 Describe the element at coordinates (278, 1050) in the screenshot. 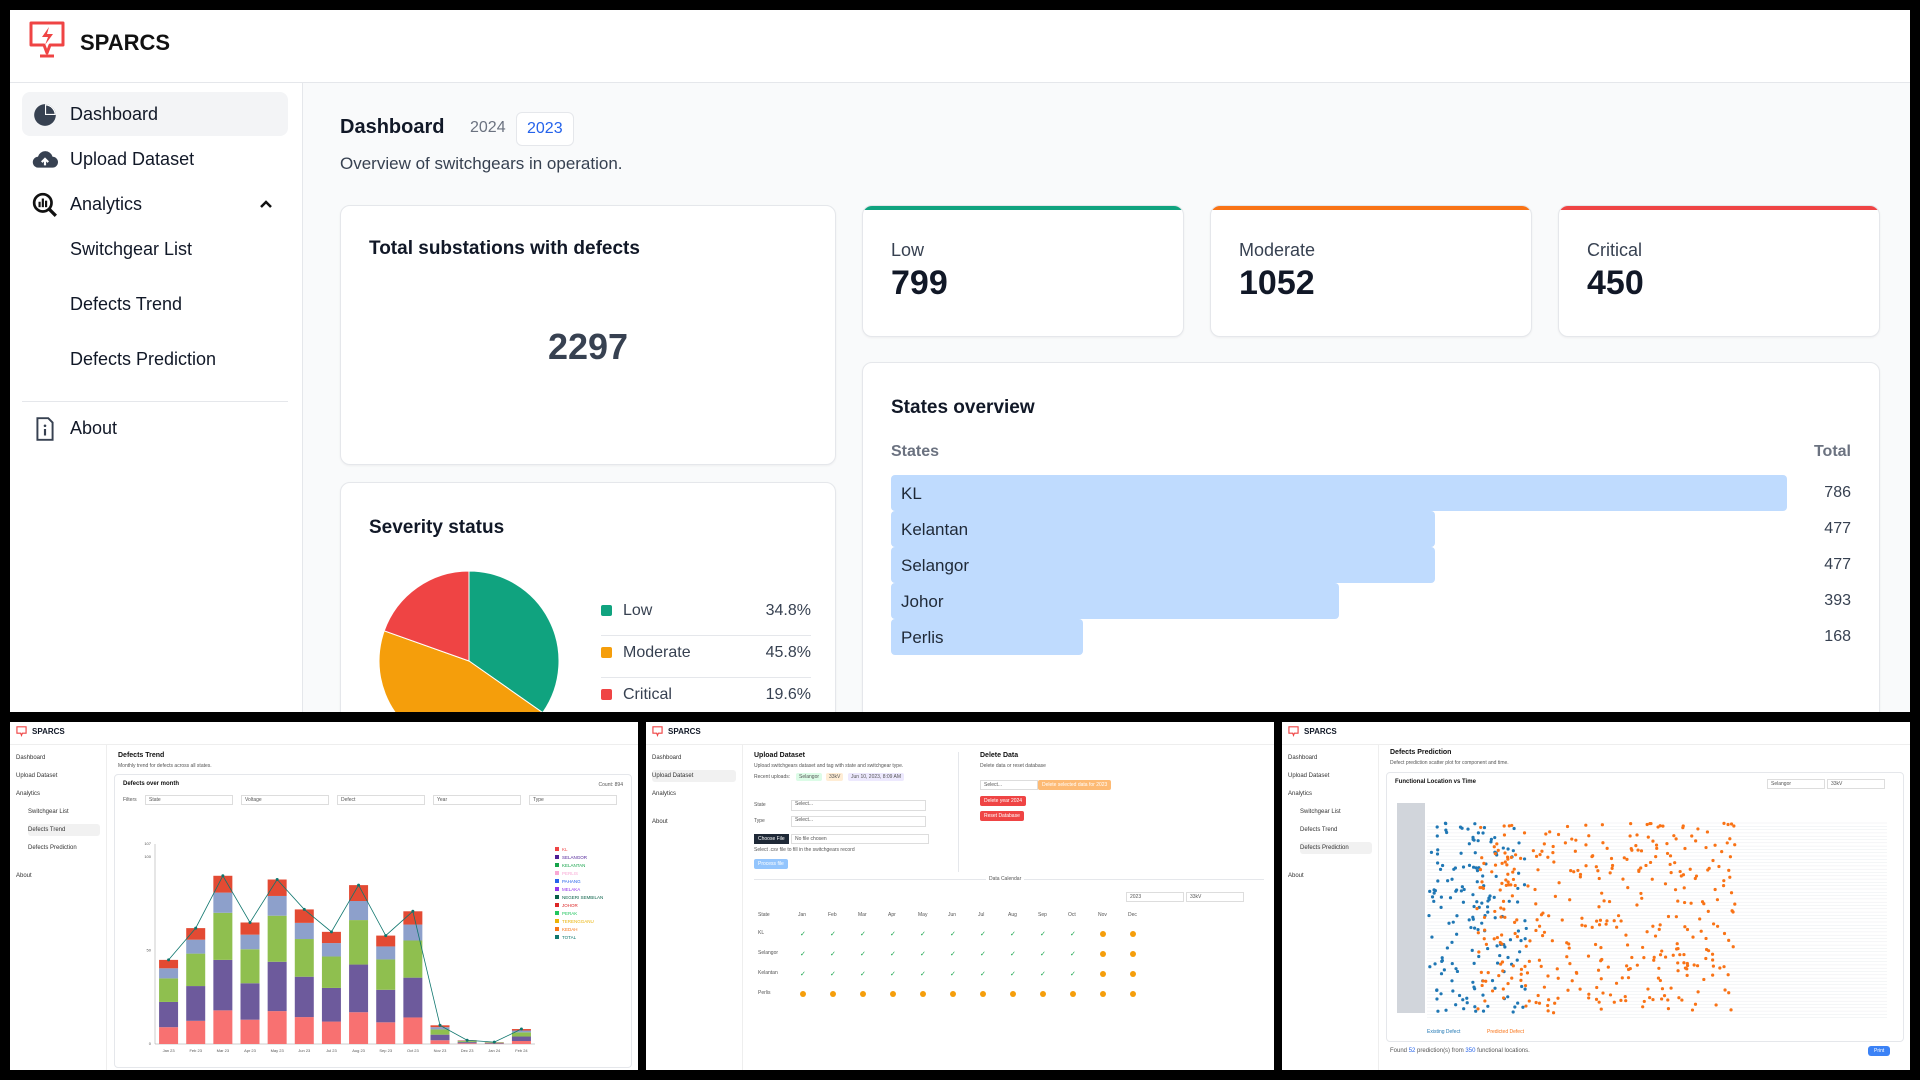

I see `x-tick-label: May 23` at that location.